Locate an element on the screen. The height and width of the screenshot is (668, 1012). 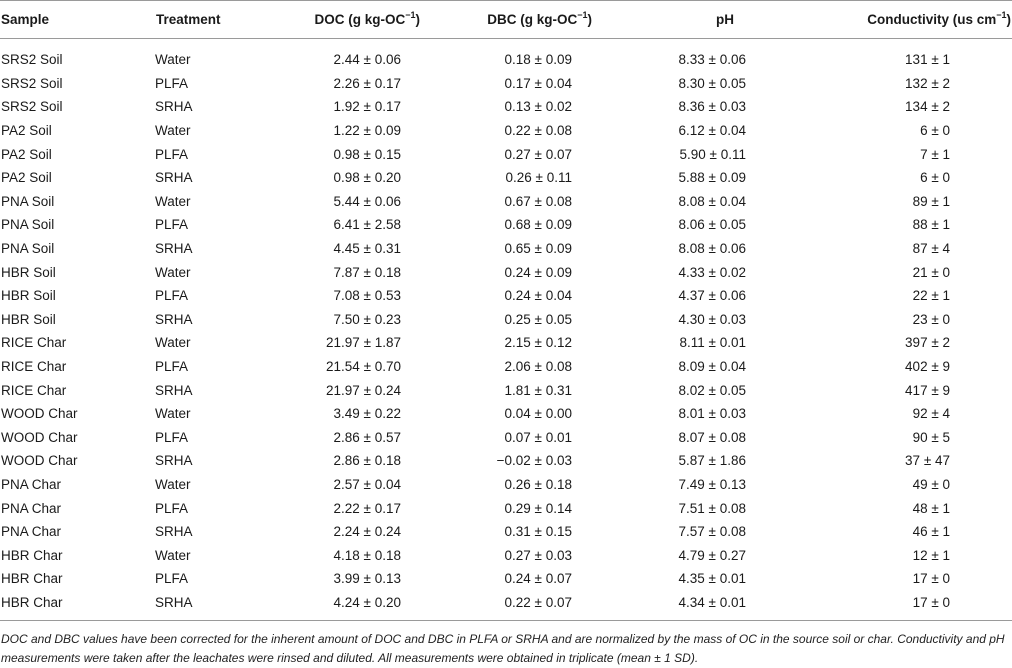
cell-conductivity: 92 ± 4 is located at coordinates (931, 414).